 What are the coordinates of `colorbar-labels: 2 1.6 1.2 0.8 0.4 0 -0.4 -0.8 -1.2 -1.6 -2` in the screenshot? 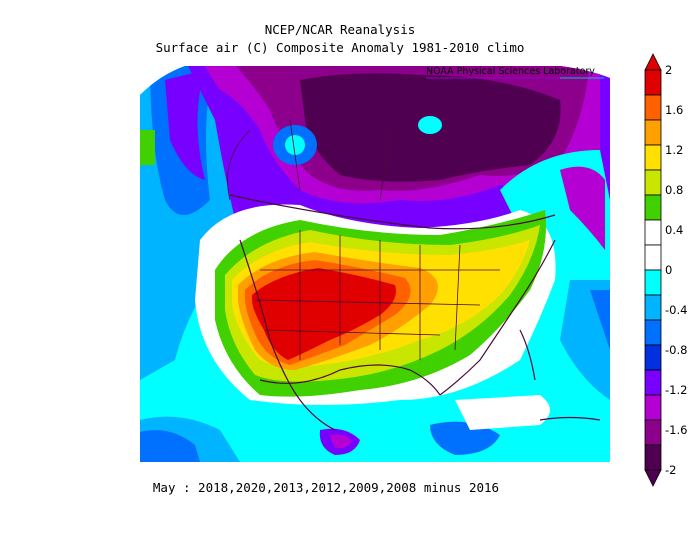 It's located at (676, 270).